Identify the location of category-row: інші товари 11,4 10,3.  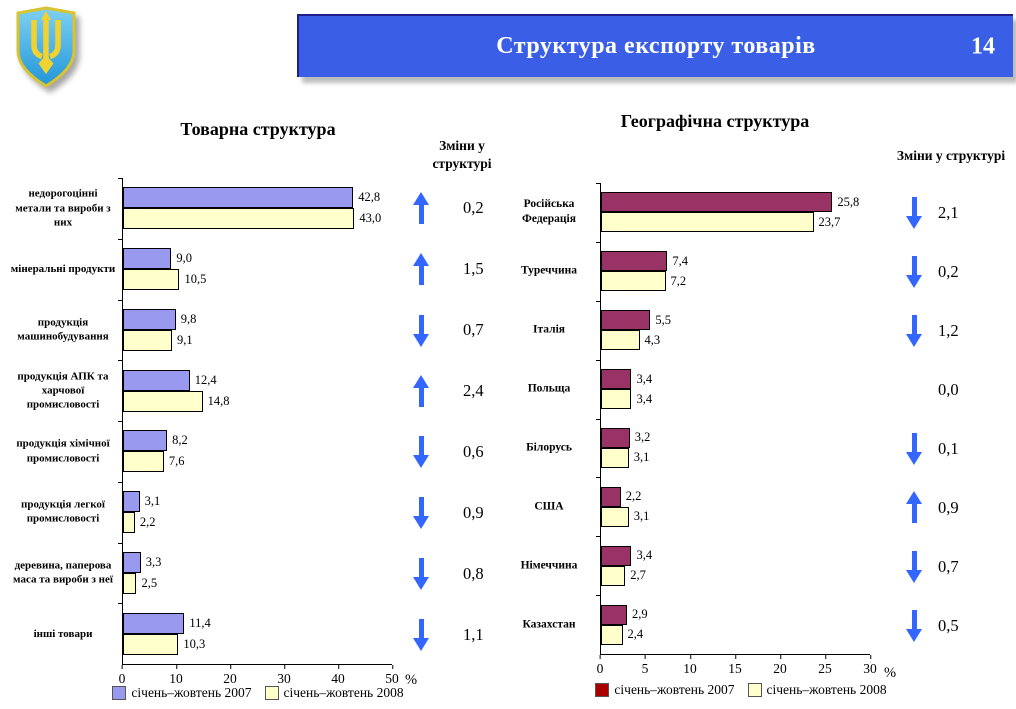
(213, 633).